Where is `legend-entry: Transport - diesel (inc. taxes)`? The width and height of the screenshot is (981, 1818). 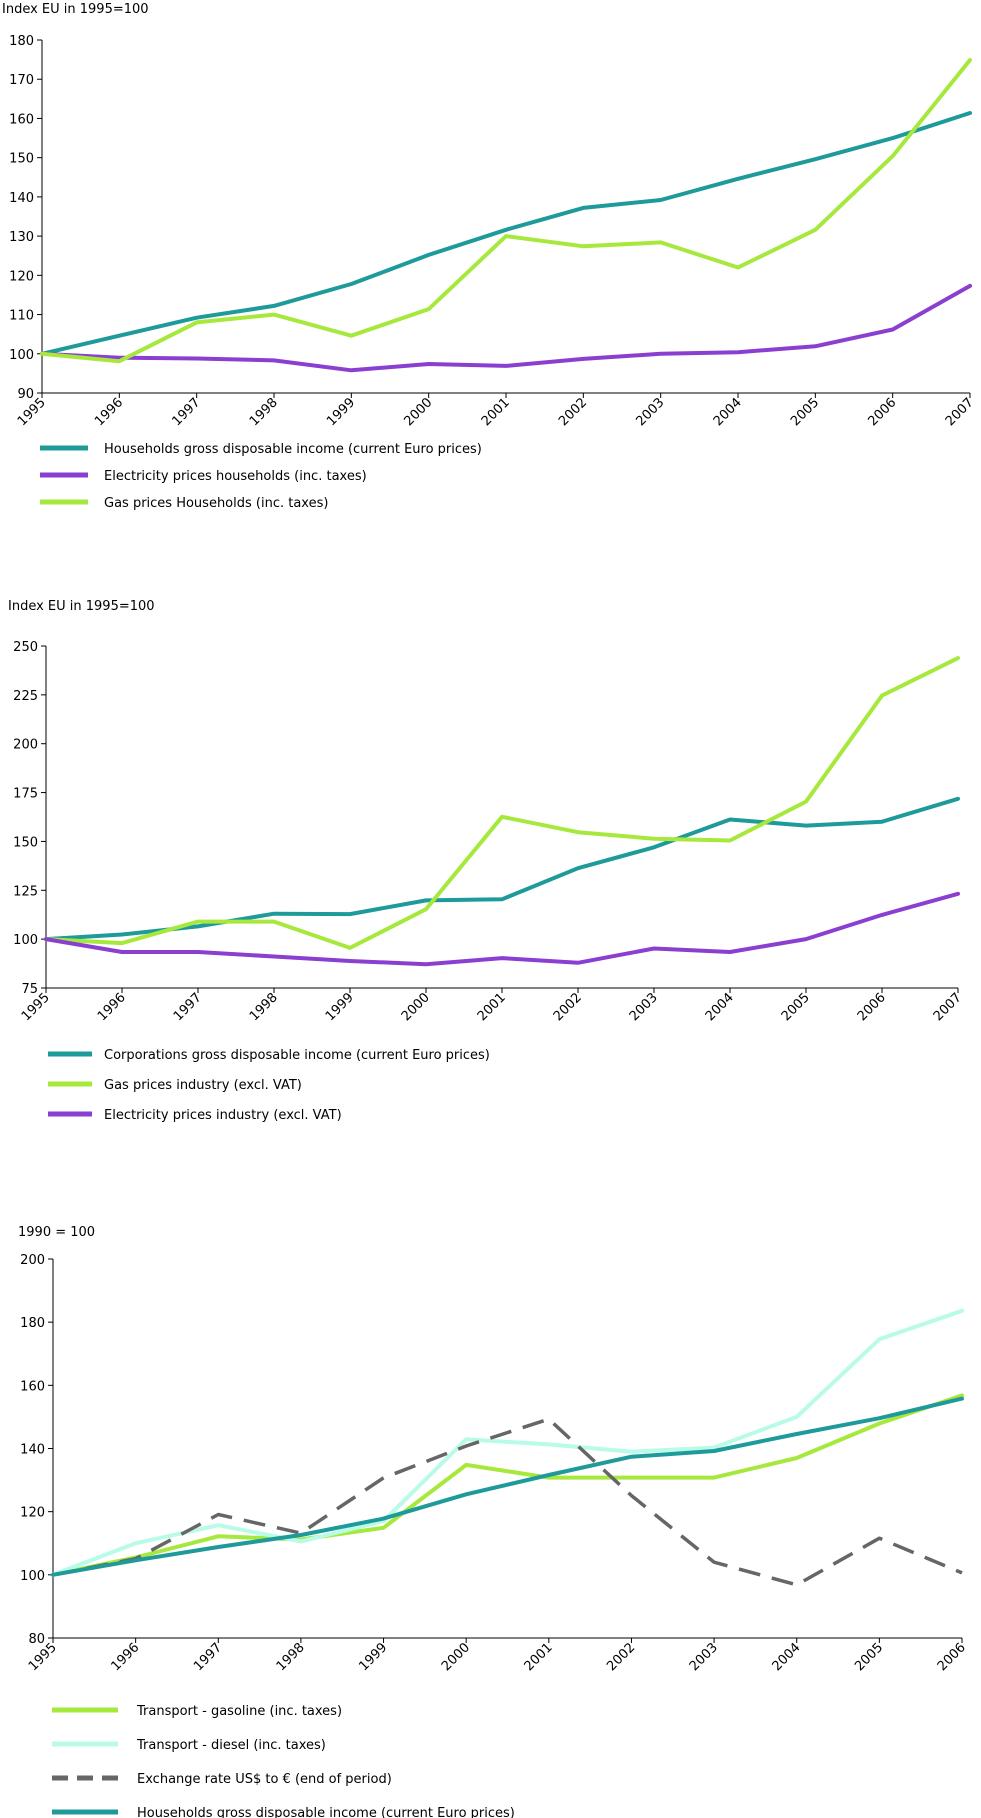 legend-entry: Transport - diesel (inc. taxes) is located at coordinates (231, 1745).